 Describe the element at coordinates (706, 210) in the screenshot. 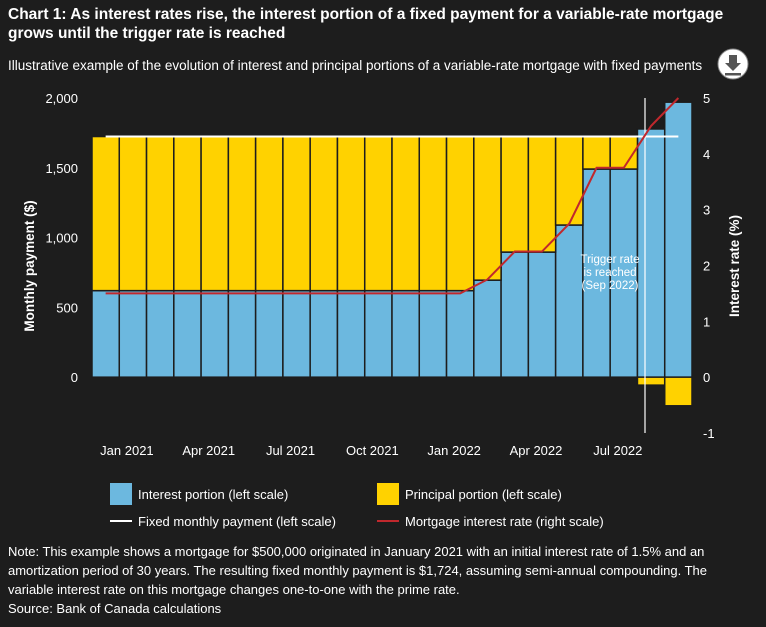

I see `y2-tick-label: 3` at that location.